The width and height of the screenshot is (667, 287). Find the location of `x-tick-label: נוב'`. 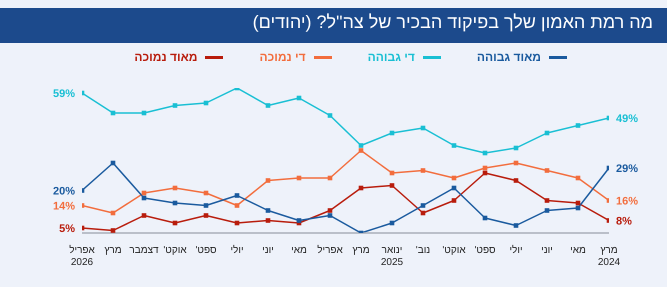

x-tick-label: נוב' is located at coordinates (423, 250).